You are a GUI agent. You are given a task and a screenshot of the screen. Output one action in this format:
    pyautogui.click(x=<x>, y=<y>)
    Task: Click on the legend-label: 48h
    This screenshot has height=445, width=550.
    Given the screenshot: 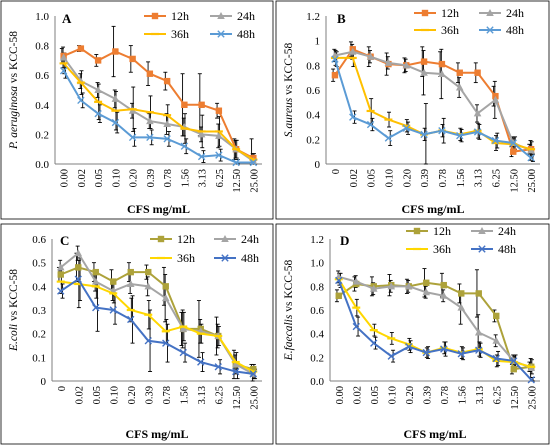 What is the action you would take?
    pyautogui.click(x=515, y=30)
    